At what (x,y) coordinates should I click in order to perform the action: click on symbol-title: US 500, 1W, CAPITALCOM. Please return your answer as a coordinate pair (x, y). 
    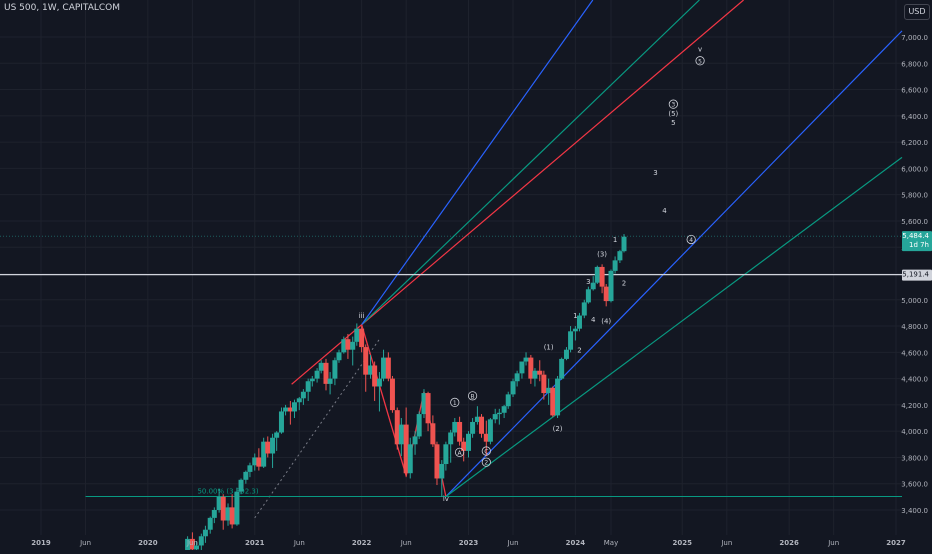
    Looking at the image, I should click on (62, 8).